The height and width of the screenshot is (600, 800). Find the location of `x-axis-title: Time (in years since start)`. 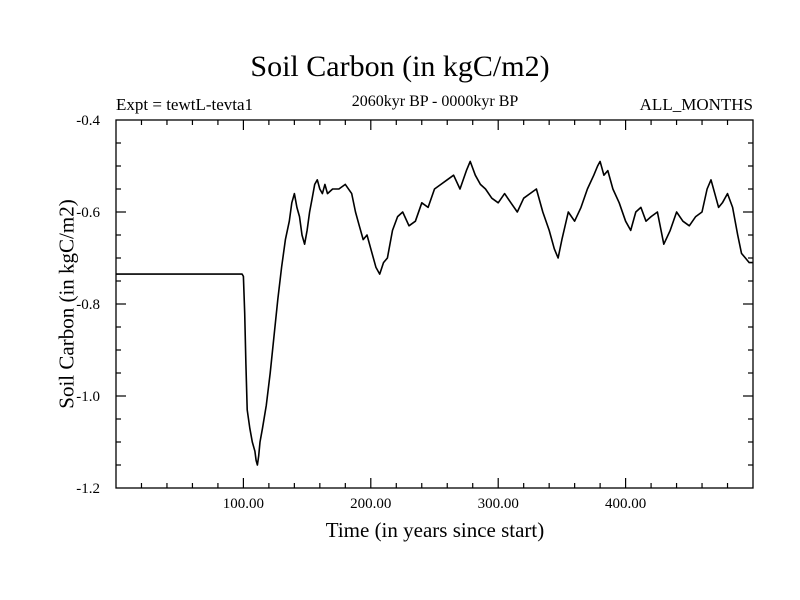

x-axis-title: Time (in years since start) is located at coordinates (435, 530).